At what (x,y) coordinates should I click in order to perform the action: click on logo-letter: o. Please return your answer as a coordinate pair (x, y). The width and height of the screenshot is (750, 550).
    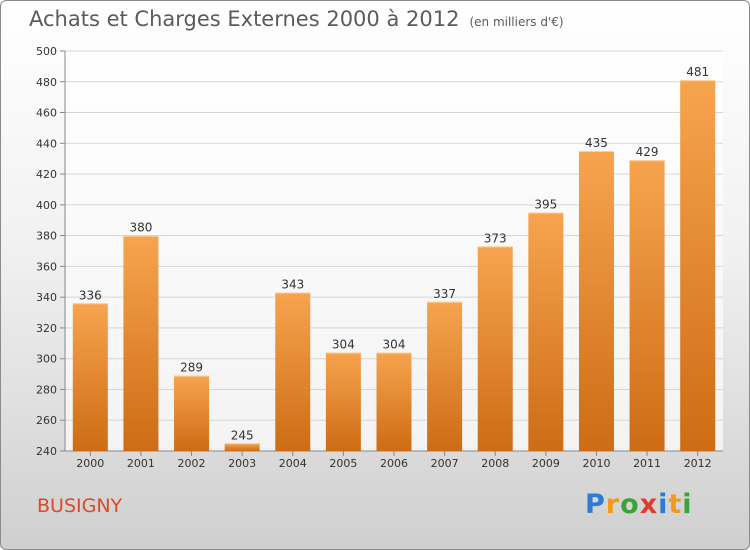
    Looking at the image, I should click on (630, 504).